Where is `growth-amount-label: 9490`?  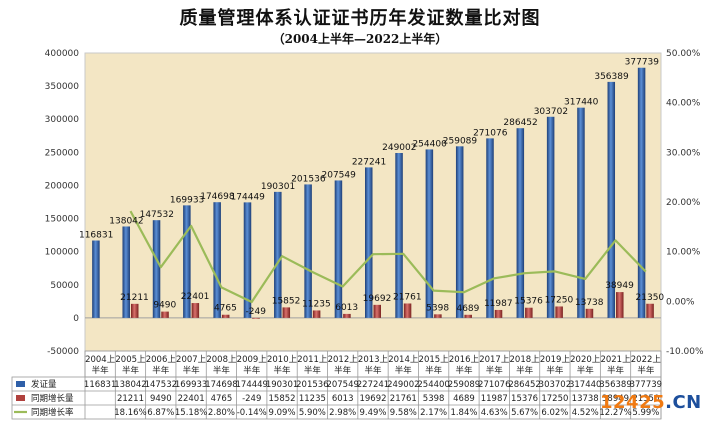
growth-amount-label: 9490 is located at coordinates (164, 306).